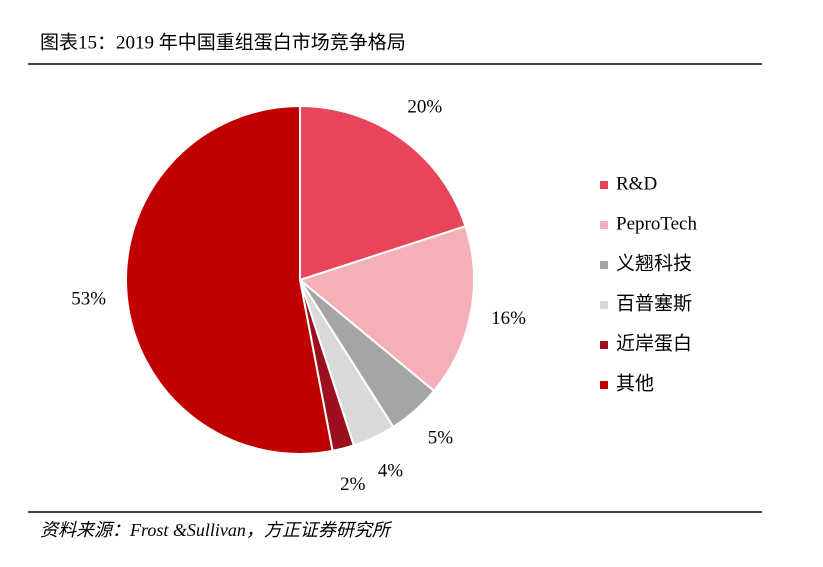  I want to click on legend-label: R&D, so click(636, 183).